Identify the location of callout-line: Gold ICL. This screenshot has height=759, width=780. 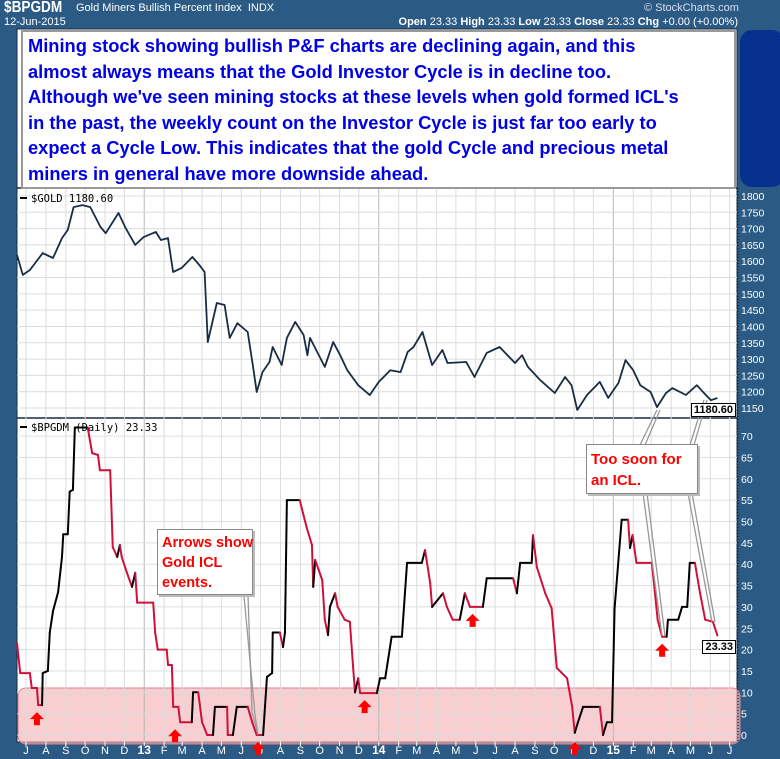
(192, 563).